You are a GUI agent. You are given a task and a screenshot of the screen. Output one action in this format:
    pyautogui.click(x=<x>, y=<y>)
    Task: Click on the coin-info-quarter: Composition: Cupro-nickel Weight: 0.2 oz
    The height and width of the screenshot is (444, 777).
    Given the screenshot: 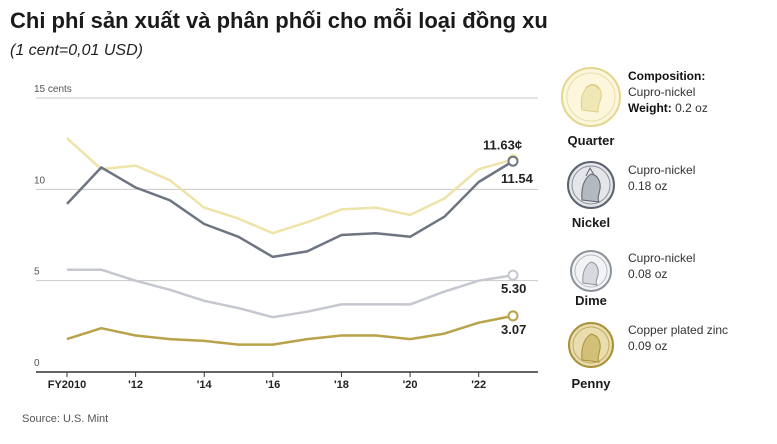 What is the action you would take?
    pyautogui.click(x=668, y=92)
    